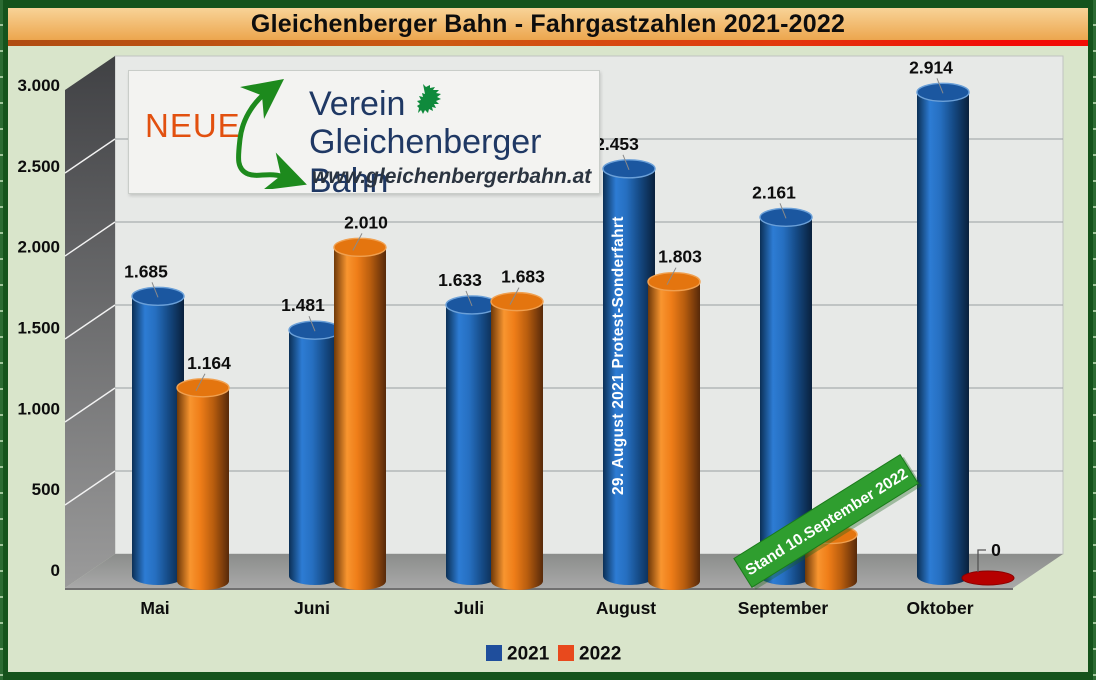  Describe the element at coordinates (46, 489) in the screenshot. I see `y-tick-label: 500` at that location.